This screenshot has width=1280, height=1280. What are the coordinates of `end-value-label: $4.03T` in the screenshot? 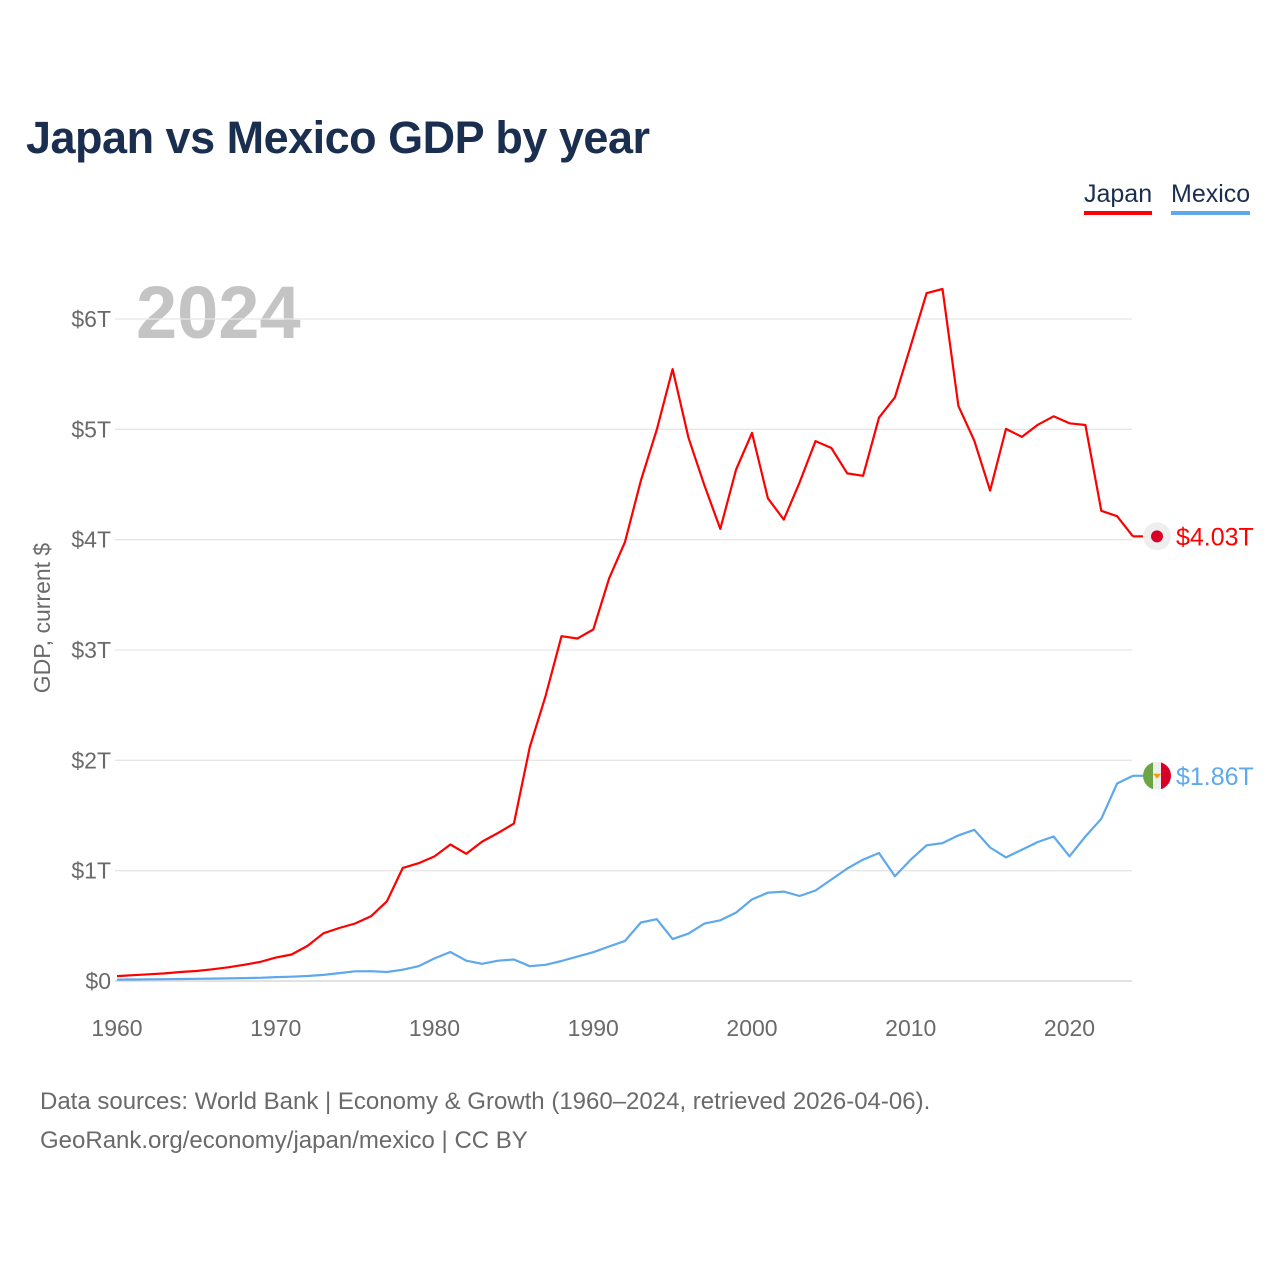 It's located at (1215, 537).